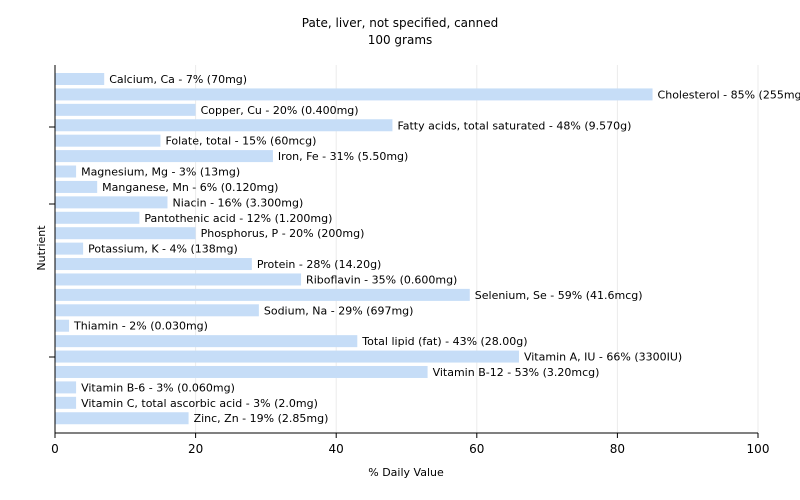 The height and width of the screenshot is (500, 800). I want to click on x-tick-label: 60, so click(476, 449).